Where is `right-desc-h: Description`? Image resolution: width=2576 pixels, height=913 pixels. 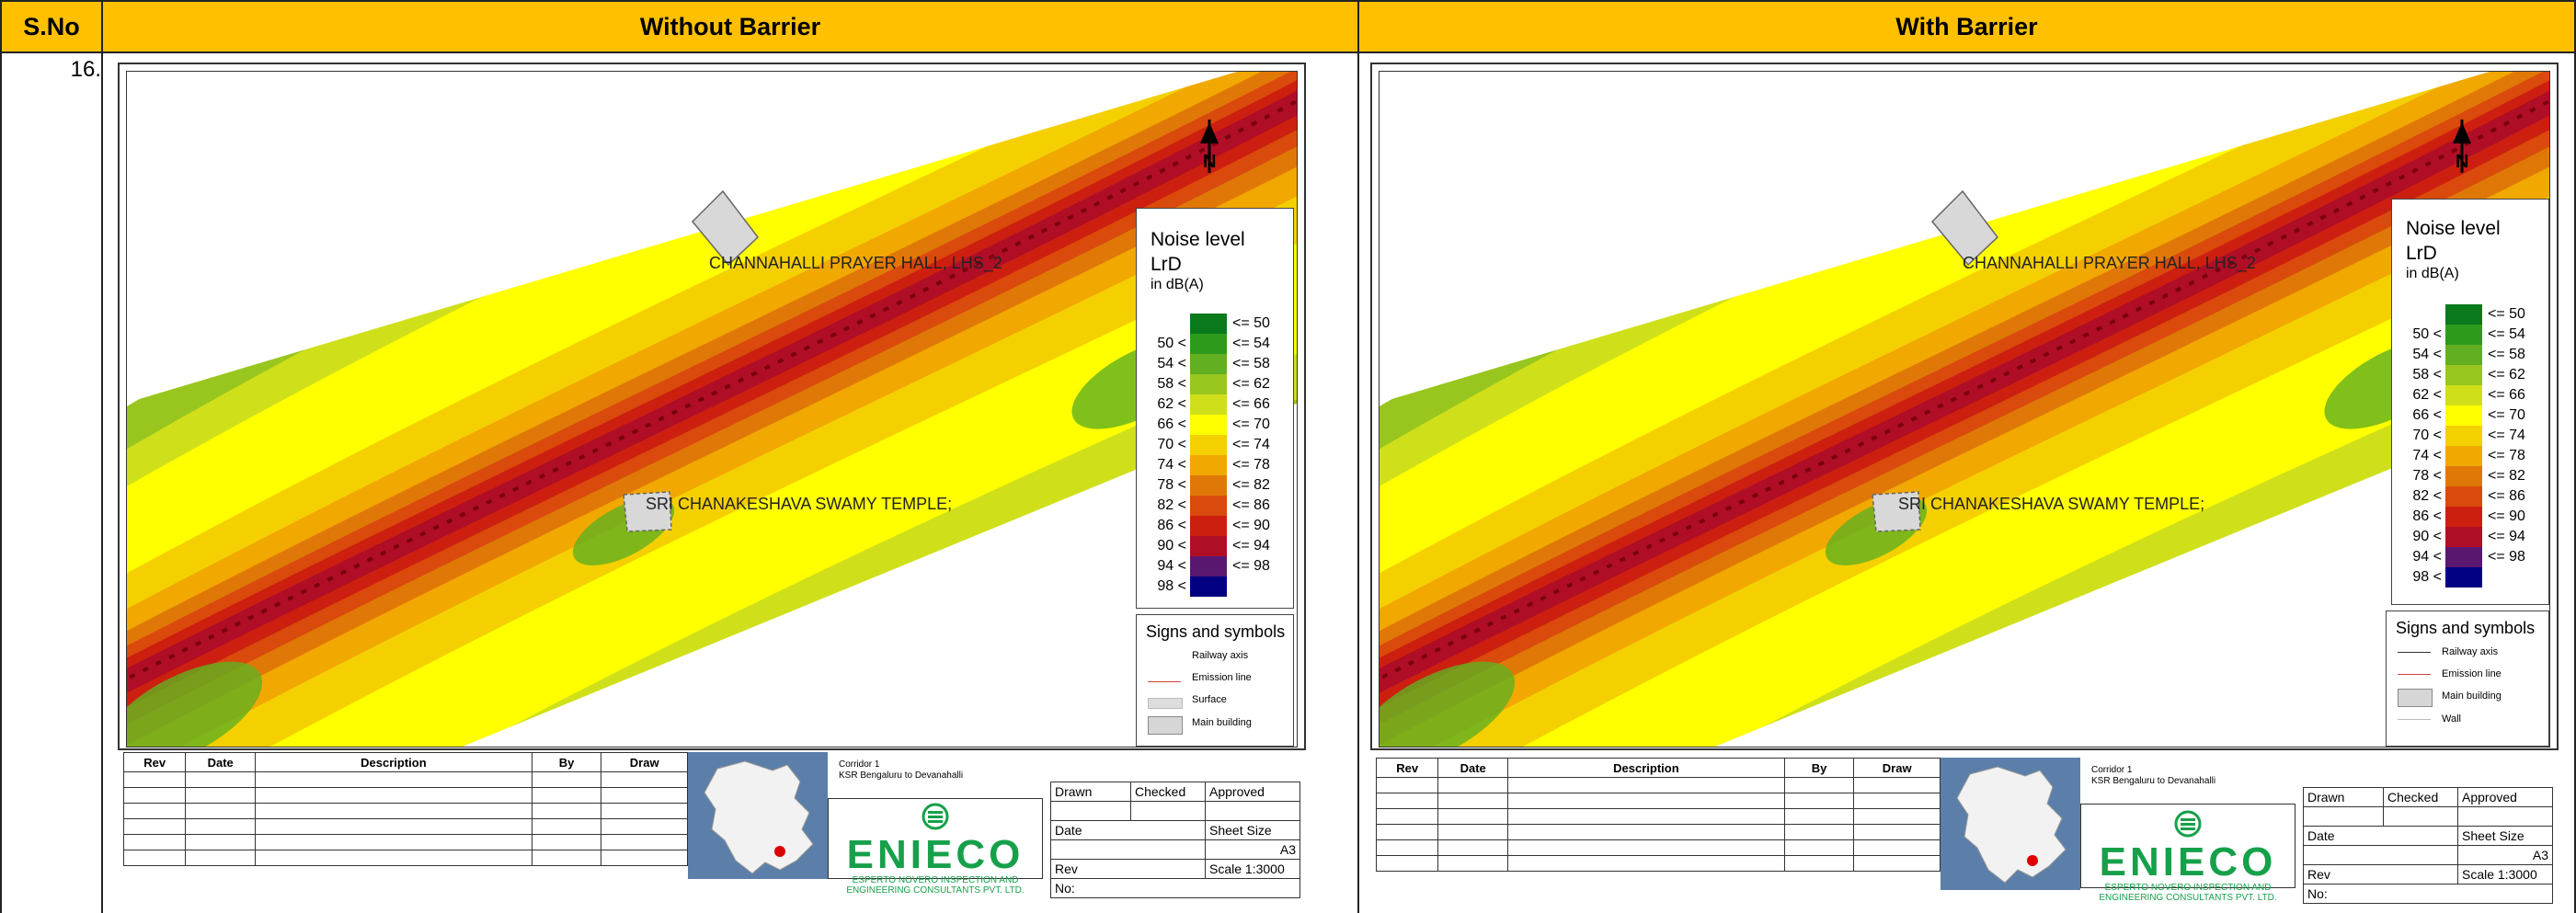
right-desc-h: Description is located at coordinates (1646, 768).